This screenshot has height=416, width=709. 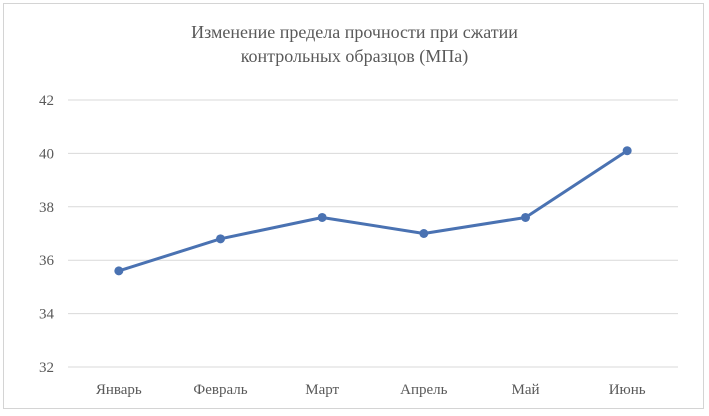 What do you see at coordinates (424, 390) in the screenshot?
I see `x-tick-label: Апрель` at bounding box center [424, 390].